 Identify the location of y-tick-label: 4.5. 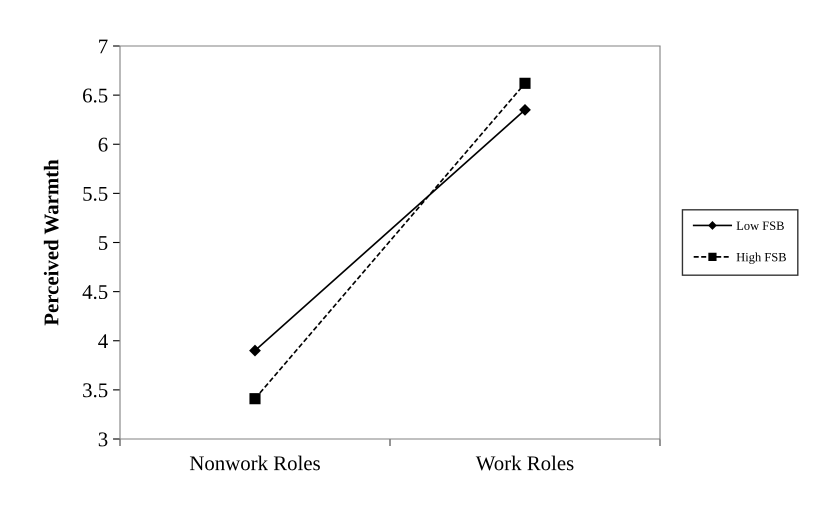
(95, 292).